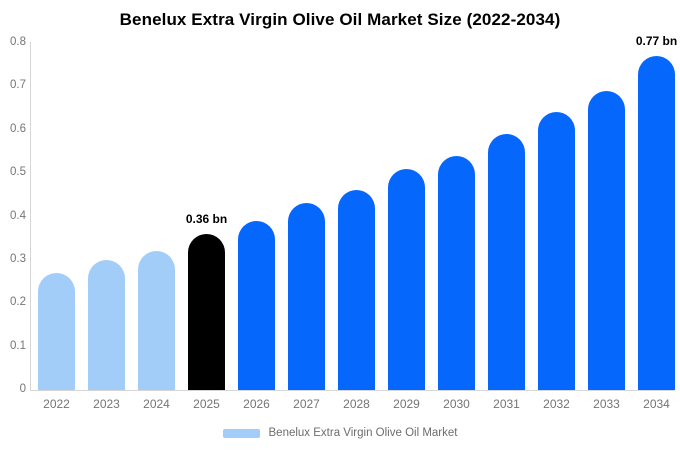 Image resolution: width=680 pixels, height=450 pixels. Describe the element at coordinates (506, 404) in the screenshot. I see `x-tick-label-2031: 2031` at that location.